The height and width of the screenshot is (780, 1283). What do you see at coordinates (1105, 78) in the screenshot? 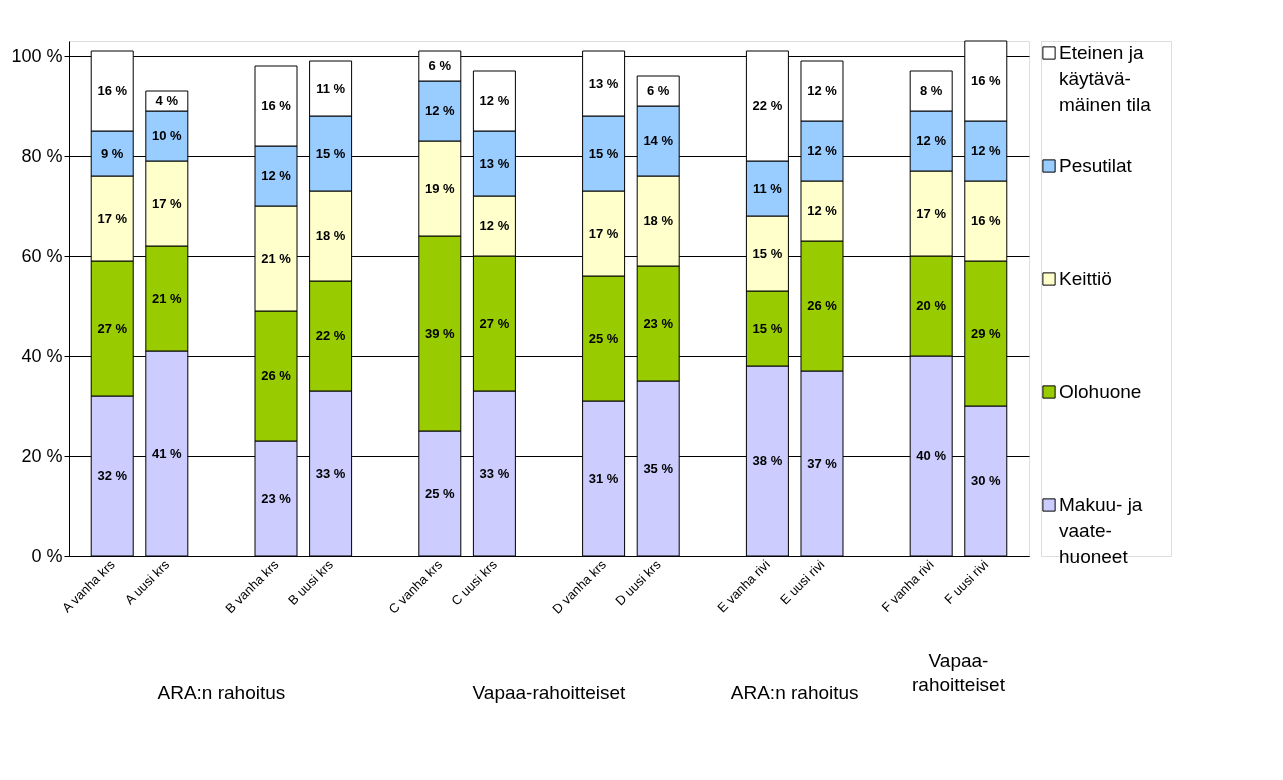
I see `legend-label: Eteinen ja käytävä- mäinen tila` at bounding box center [1105, 78].